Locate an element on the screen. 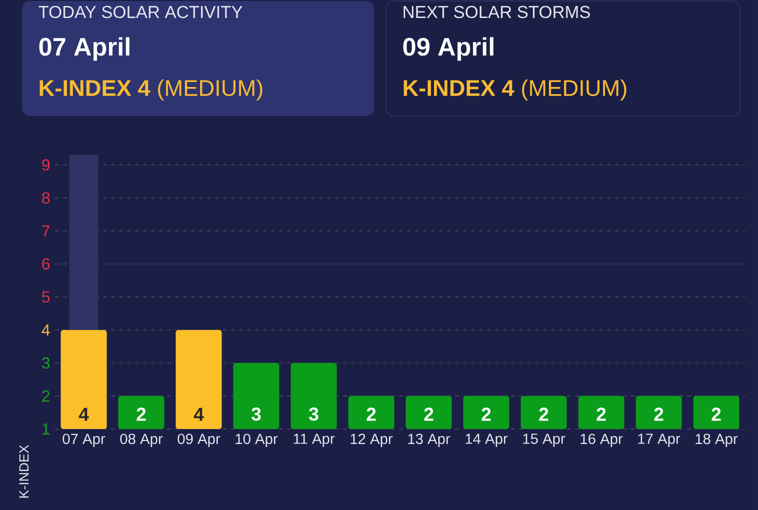 The image size is (758, 510). y-tick-label: 3 is located at coordinates (46, 363).